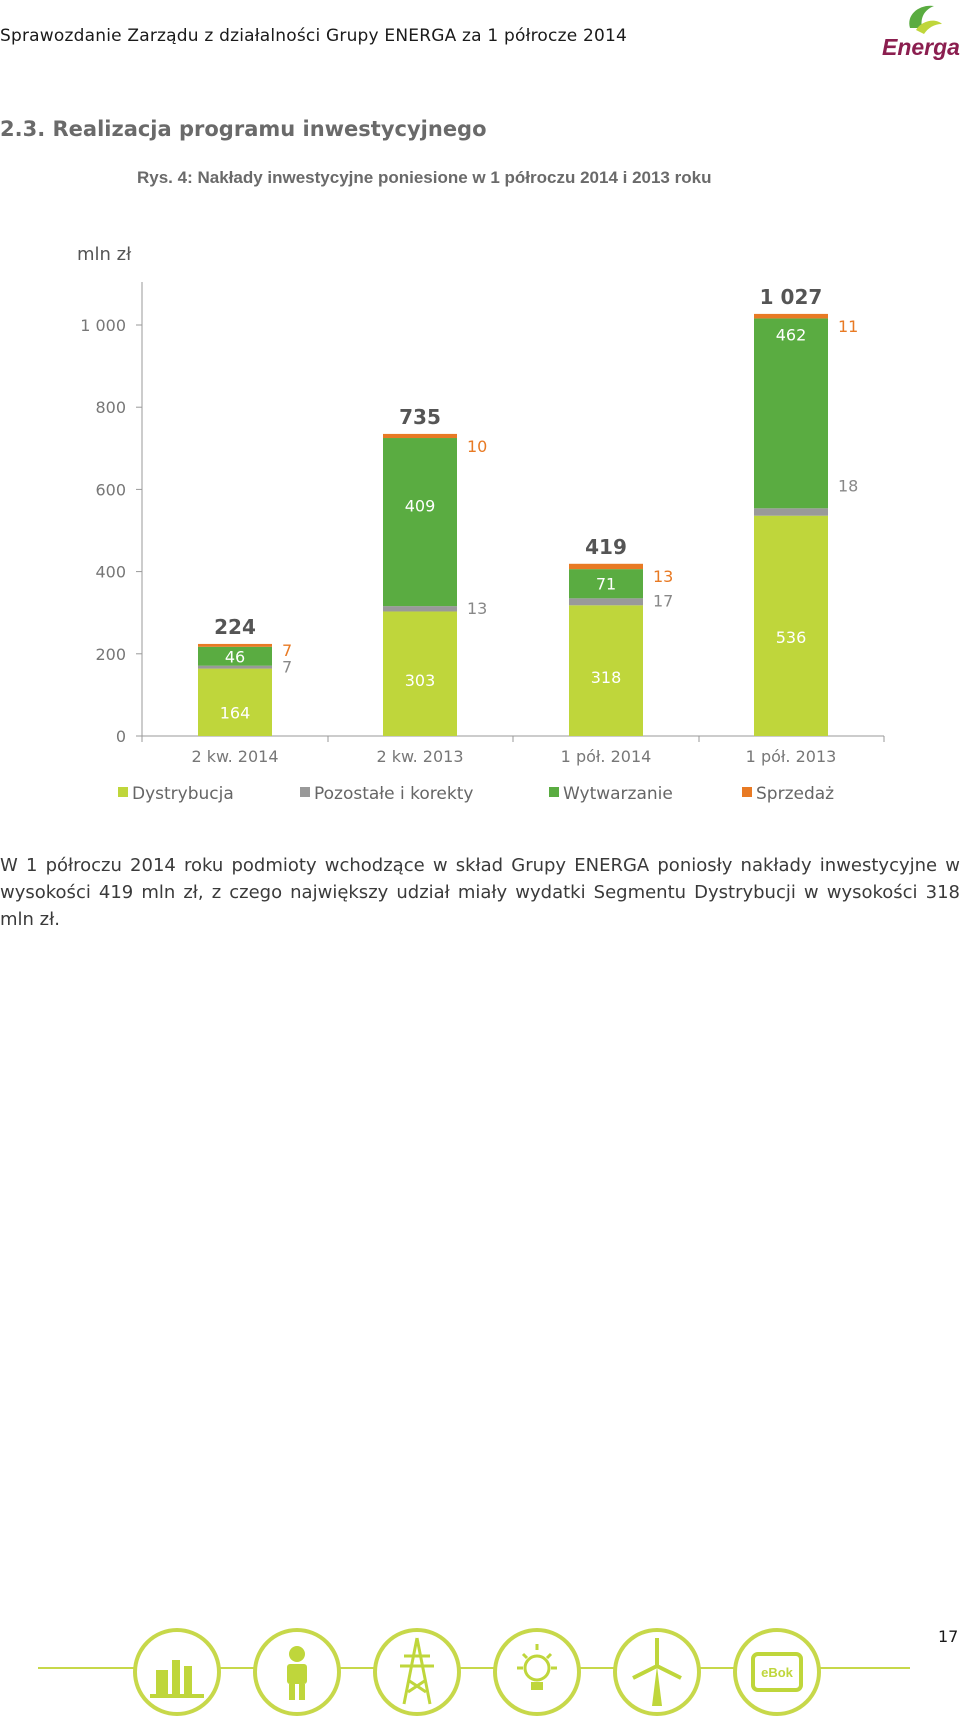  What do you see at coordinates (235, 712) in the screenshot?
I see `data-label: 164` at bounding box center [235, 712].